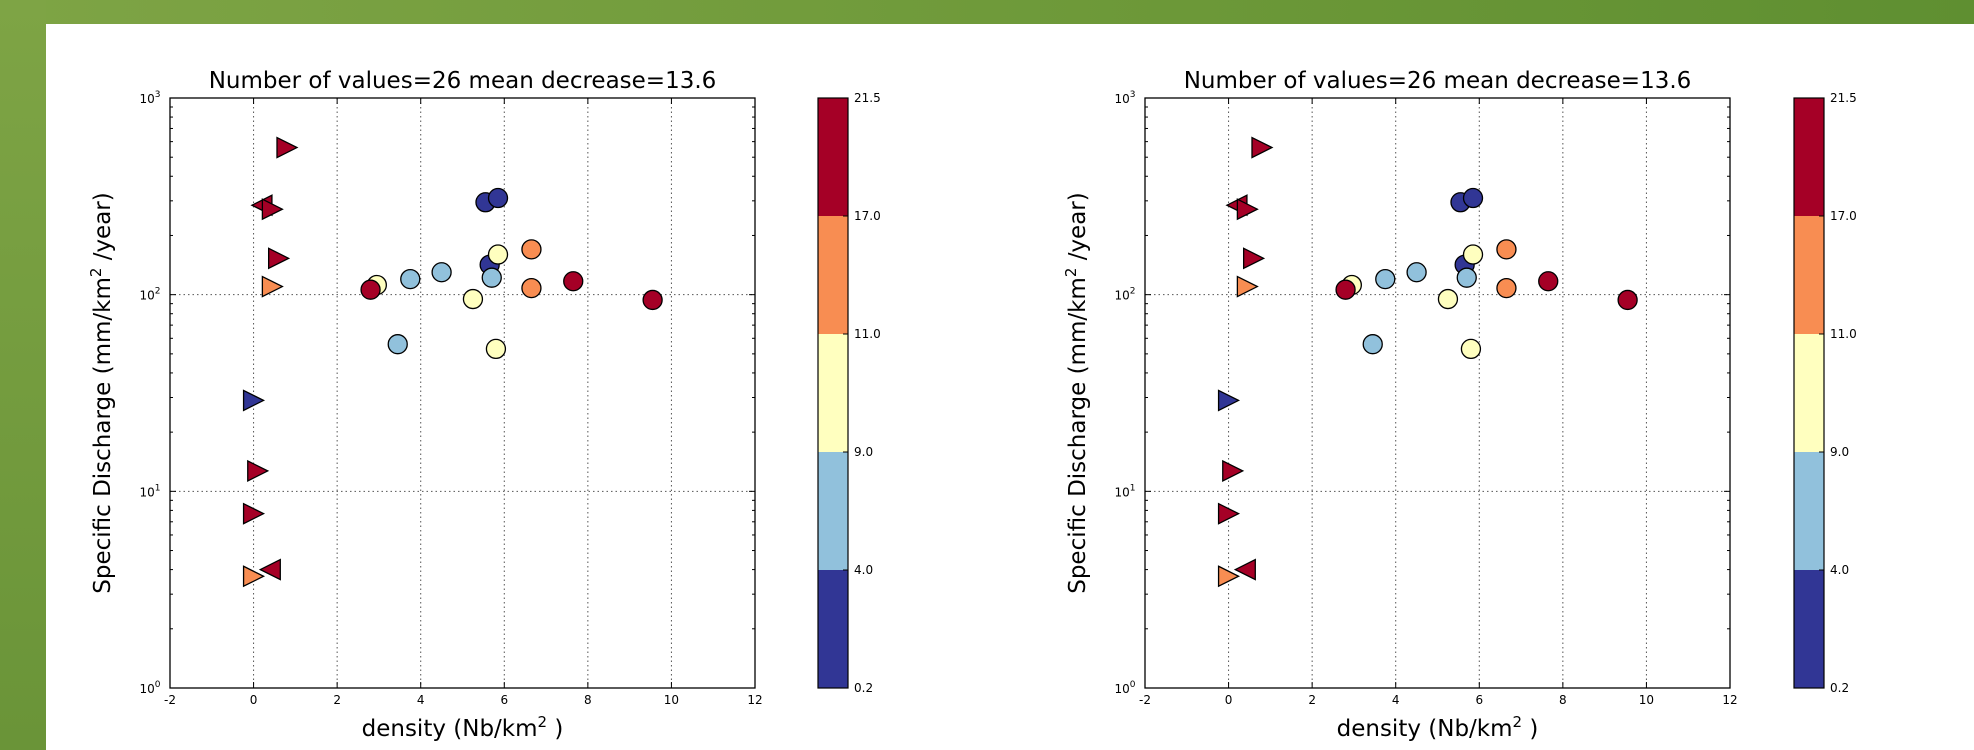 The image size is (1974, 750). I want to click on y-tick-label: 10², so click(1124, 295).